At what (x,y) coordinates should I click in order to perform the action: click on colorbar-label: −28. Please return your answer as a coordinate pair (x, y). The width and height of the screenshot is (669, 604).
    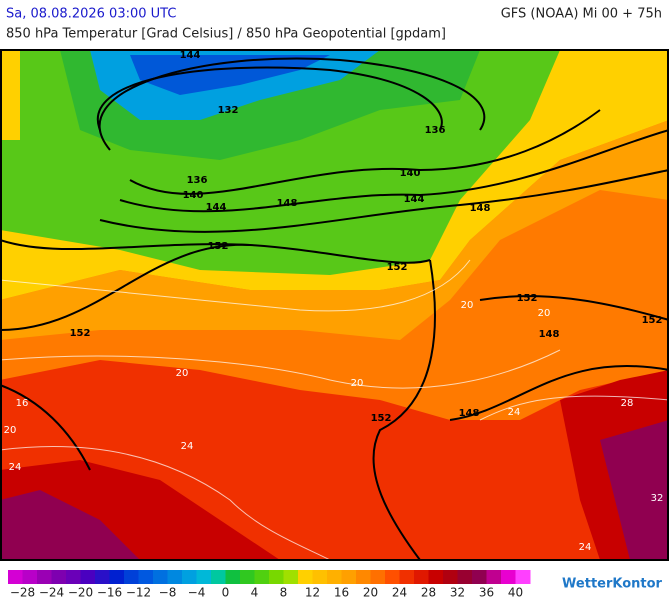
    Looking at the image, I should click on (22, 593).